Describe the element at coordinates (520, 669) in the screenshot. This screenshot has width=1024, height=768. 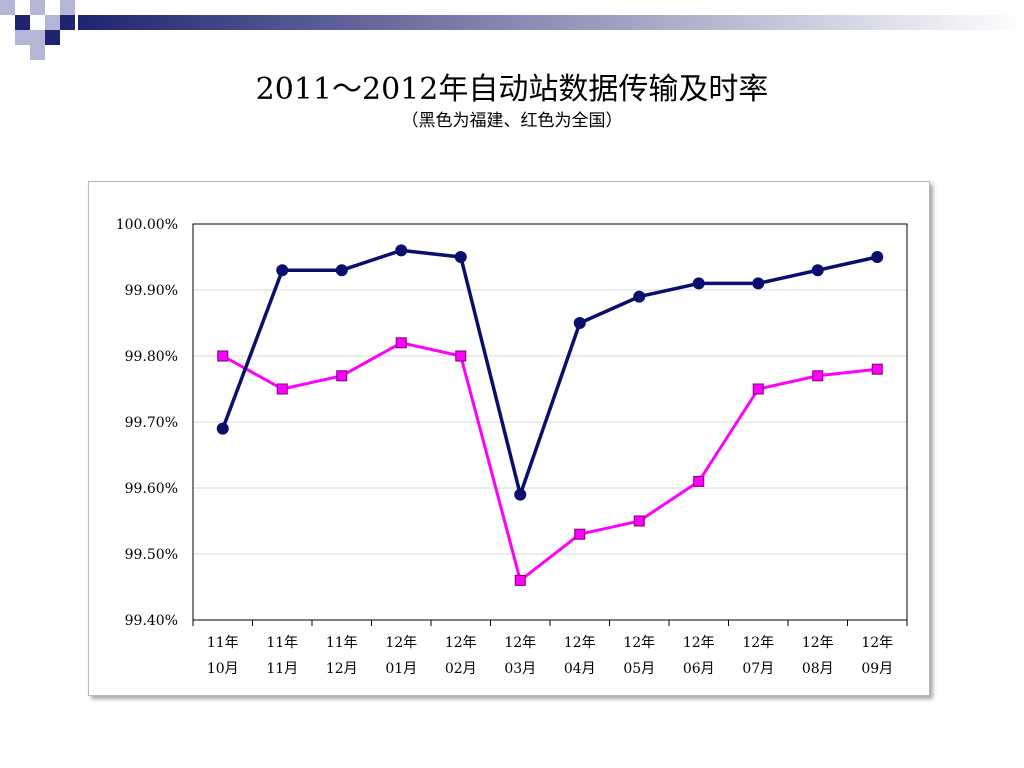
I see `x-tick-label-month: 03月` at that location.